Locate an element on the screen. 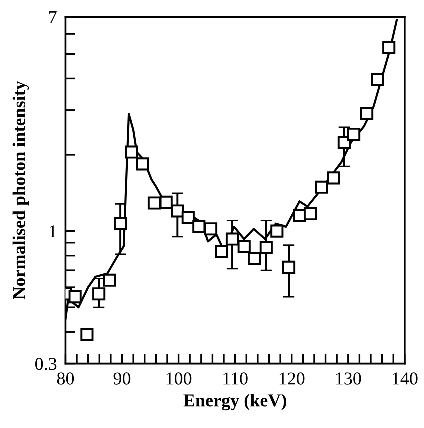 Image resolution: width=424 pixels, height=428 pixels. x-tick-label: 90 is located at coordinates (122, 378).